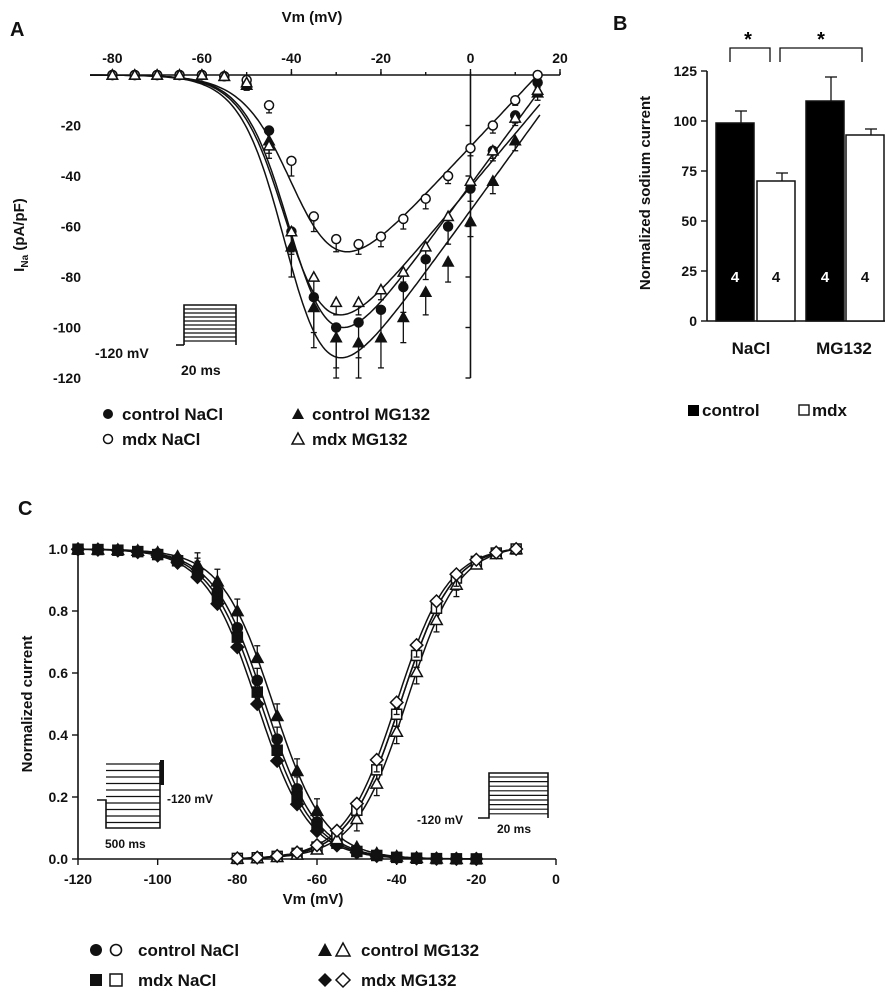  I want to click on panel-c-y-tick-label: 0.6, so click(59, 673).